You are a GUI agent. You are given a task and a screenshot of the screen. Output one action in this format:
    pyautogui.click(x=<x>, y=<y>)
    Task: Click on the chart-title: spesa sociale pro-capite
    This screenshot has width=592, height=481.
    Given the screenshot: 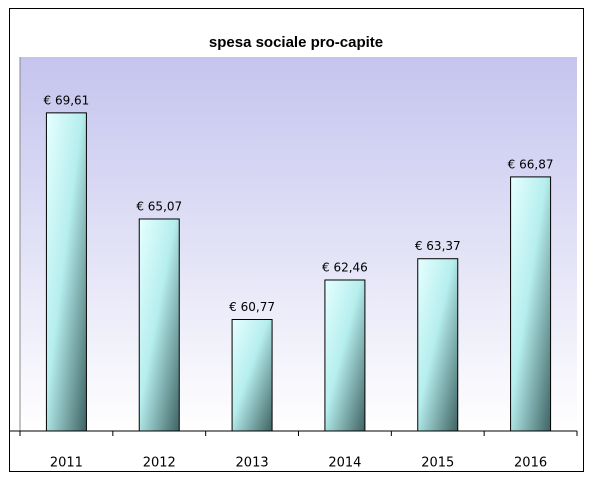 What is the action you would take?
    pyautogui.click(x=296, y=42)
    